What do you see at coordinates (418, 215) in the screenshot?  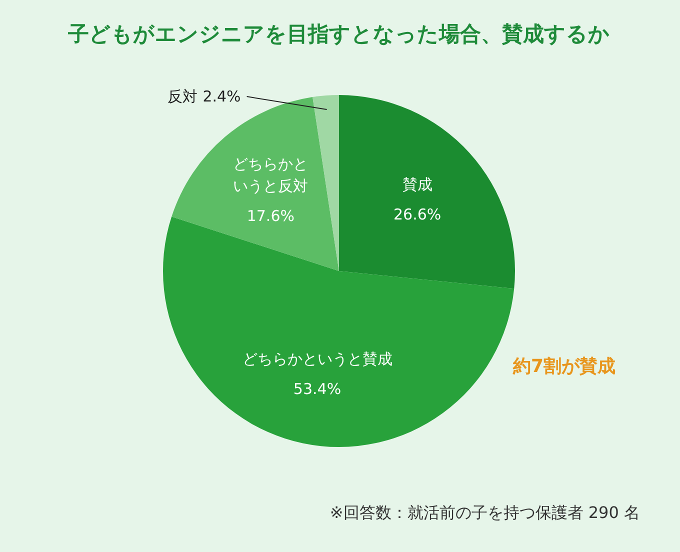 I see `data-label: 26.6%` at bounding box center [418, 215].